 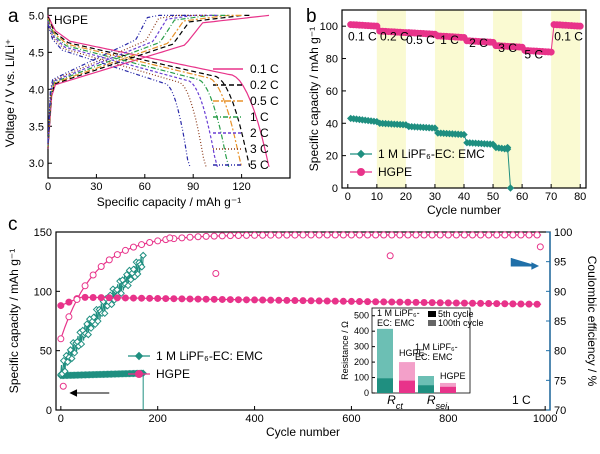 What do you see at coordinates (533, 55) in the screenshot?
I see `rate-label: 5 C` at bounding box center [533, 55].